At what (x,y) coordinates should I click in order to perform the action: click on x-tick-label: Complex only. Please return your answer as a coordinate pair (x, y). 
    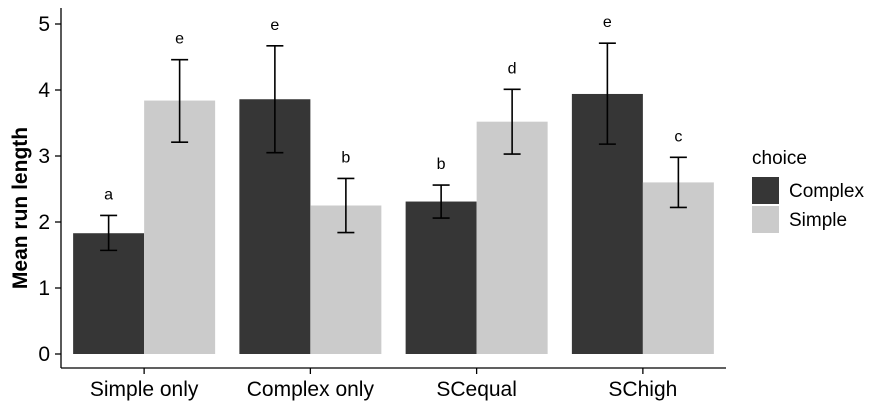
    Looking at the image, I should click on (311, 389).